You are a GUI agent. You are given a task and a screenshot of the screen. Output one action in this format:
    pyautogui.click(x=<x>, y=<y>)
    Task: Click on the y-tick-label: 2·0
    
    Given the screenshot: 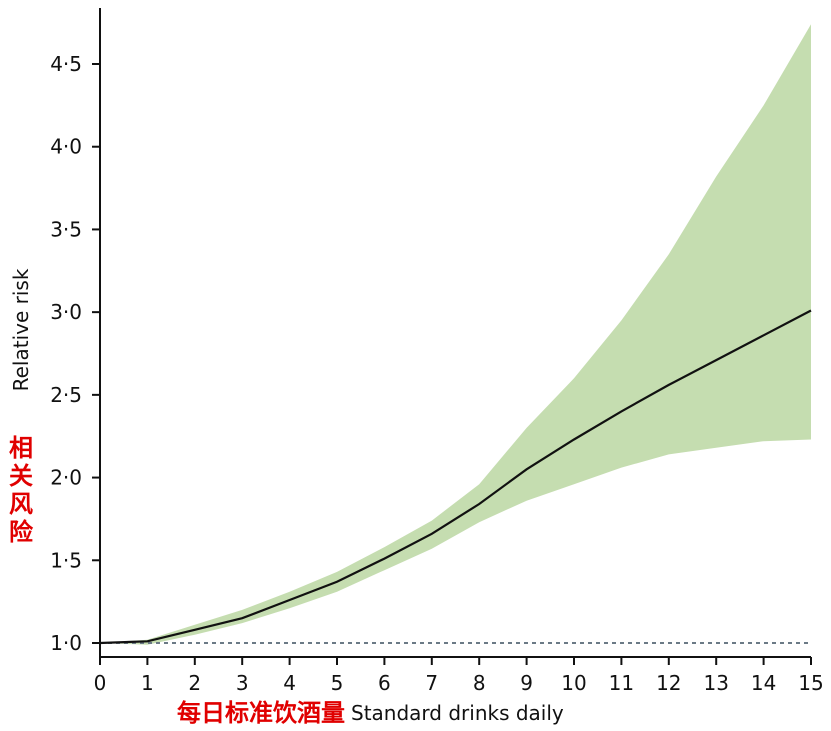 What is the action you would take?
    pyautogui.click(x=66, y=478)
    